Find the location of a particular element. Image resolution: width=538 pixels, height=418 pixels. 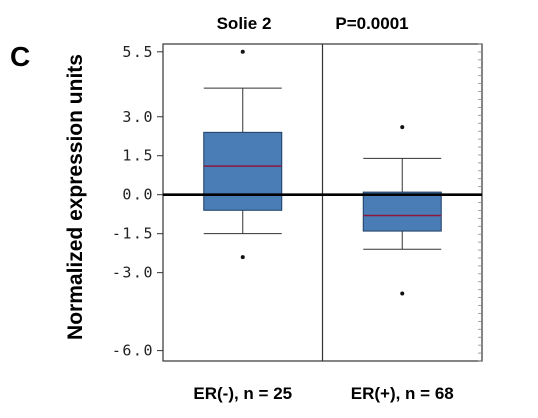

y-tick-label: 3.0 is located at coordinates (138, 117).